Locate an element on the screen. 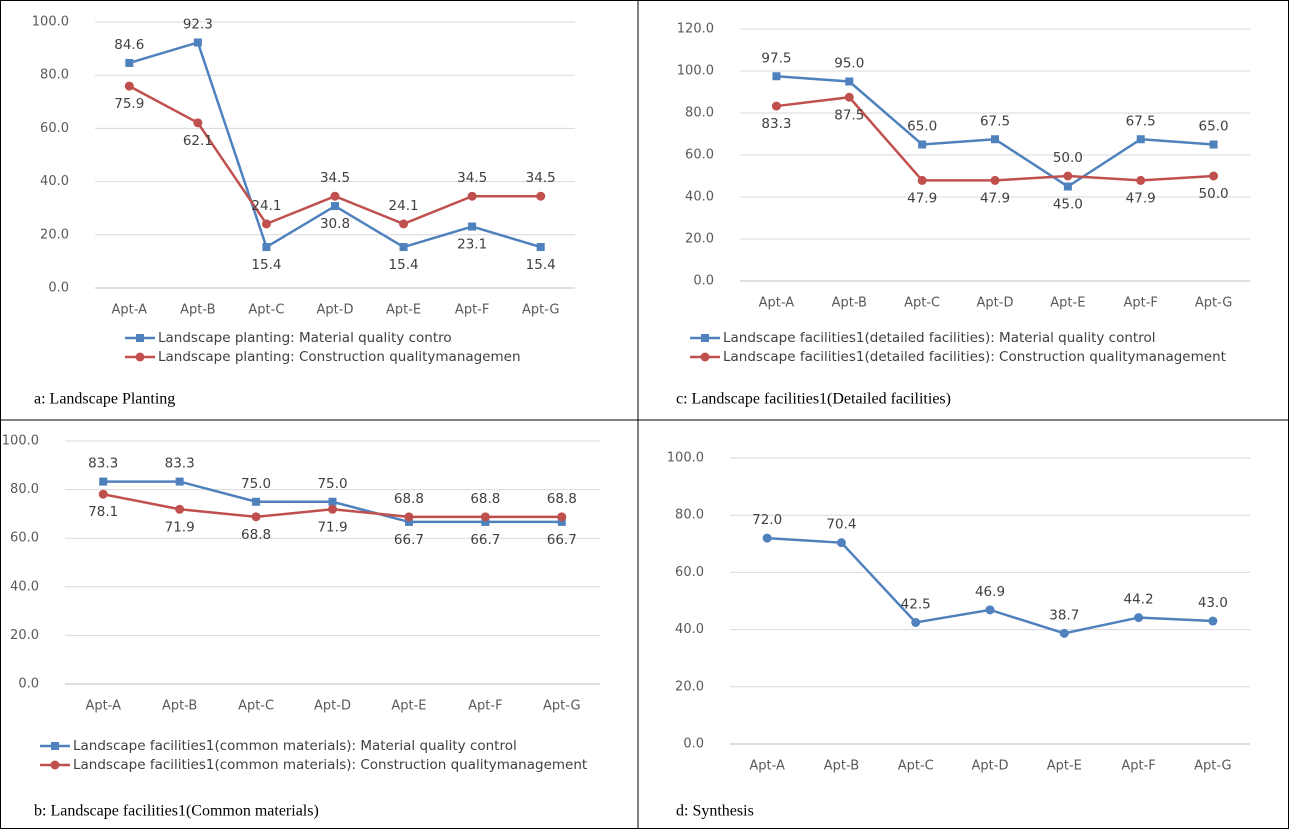 This screenshot has height=829, width=1289. data-label: 46.9 is located at coordinates (990, 592).